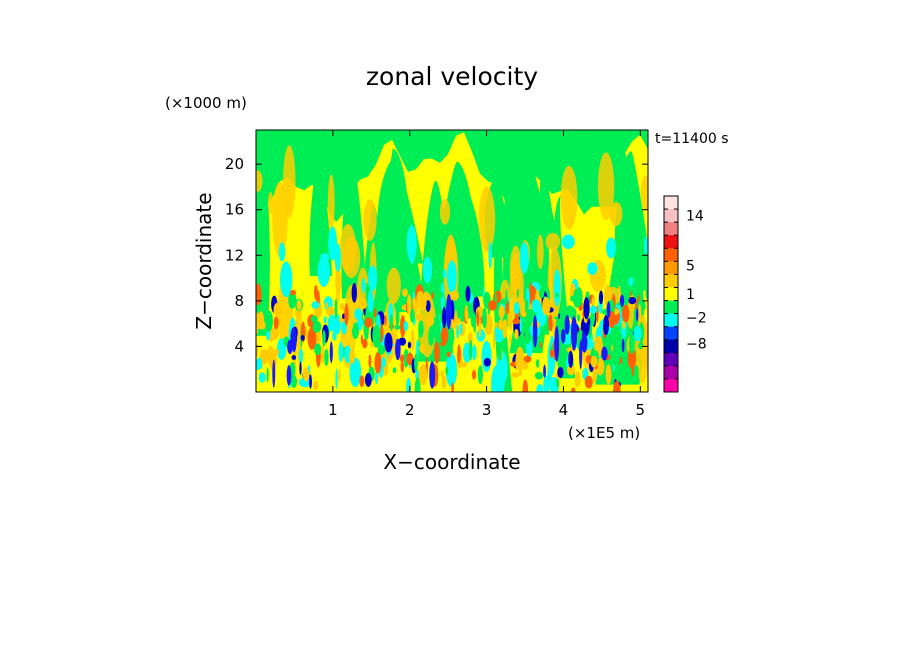  What do you see at coordinates (239, 301) in the screenshot?
I see `y-tick-label: 8` at bounding box center [239, 301].